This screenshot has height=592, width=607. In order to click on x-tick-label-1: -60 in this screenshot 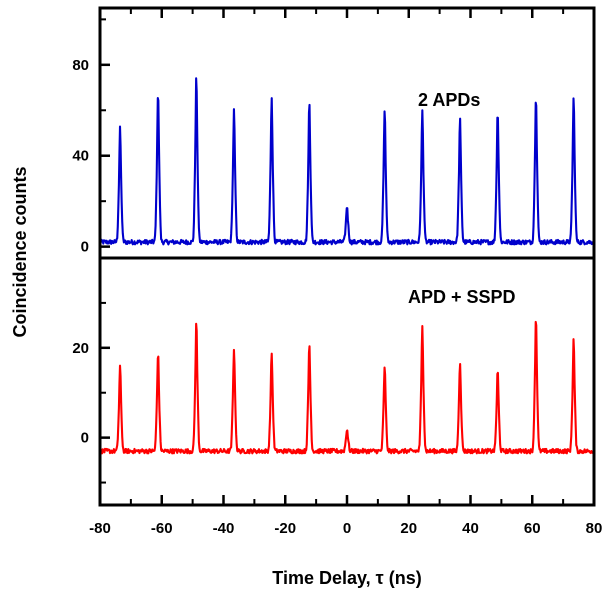, I will do `click(162, 528)`.